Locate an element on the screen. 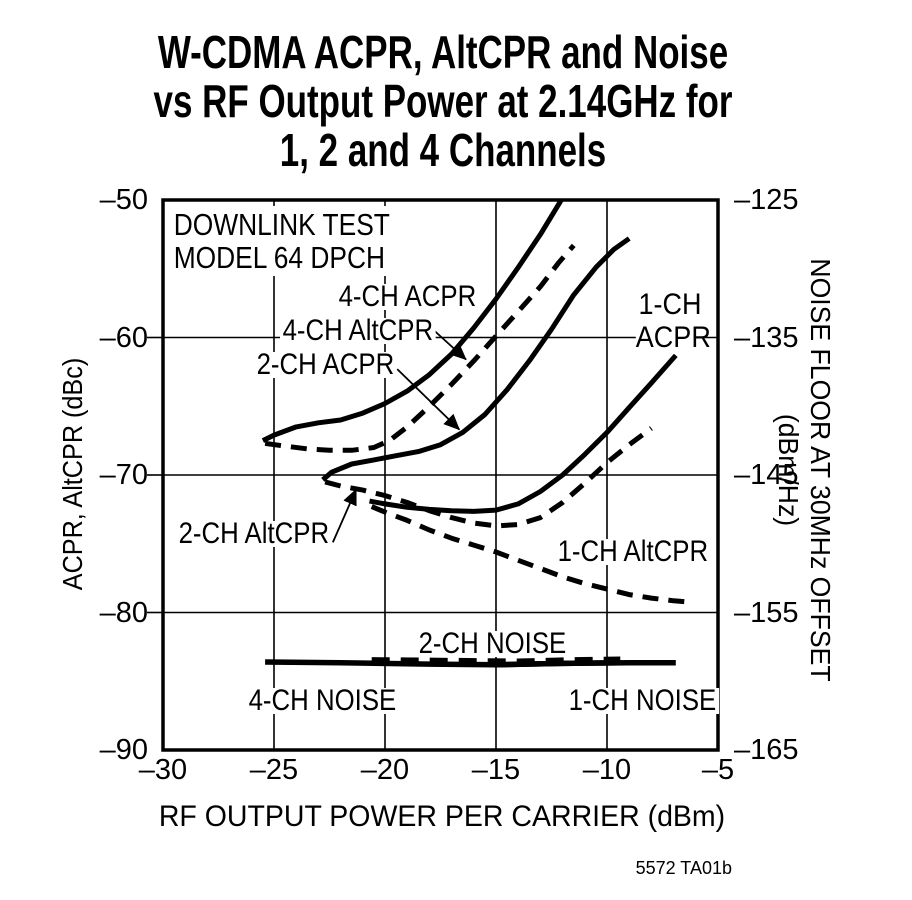 Image resolution: width=912 pixels, height=900 pixels. y-left-tick-label--60: –60 is located at coordinates (123, 337).